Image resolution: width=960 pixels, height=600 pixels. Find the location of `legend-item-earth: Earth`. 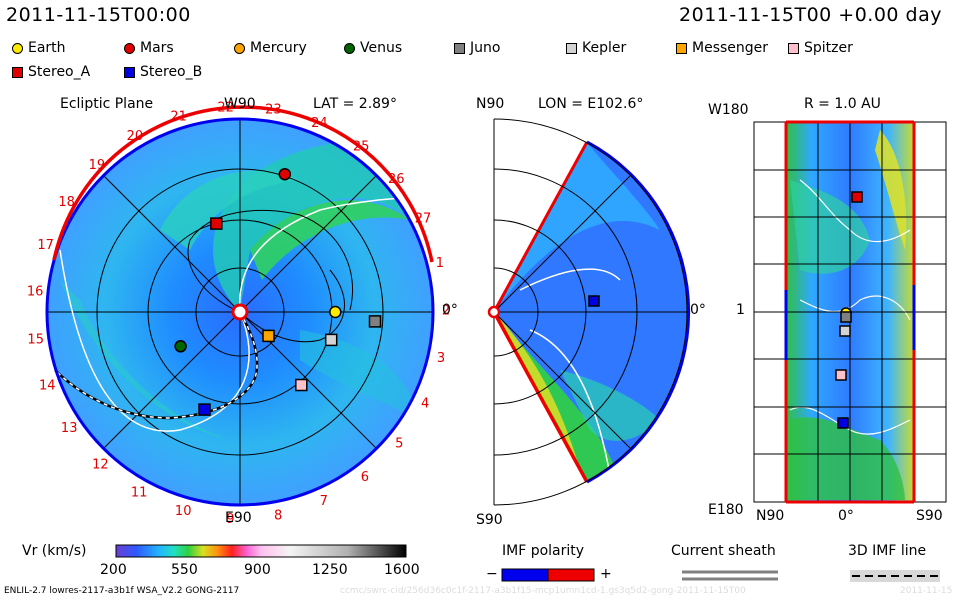

legend-item-earth: Earth is located at coordinates (39, 48).